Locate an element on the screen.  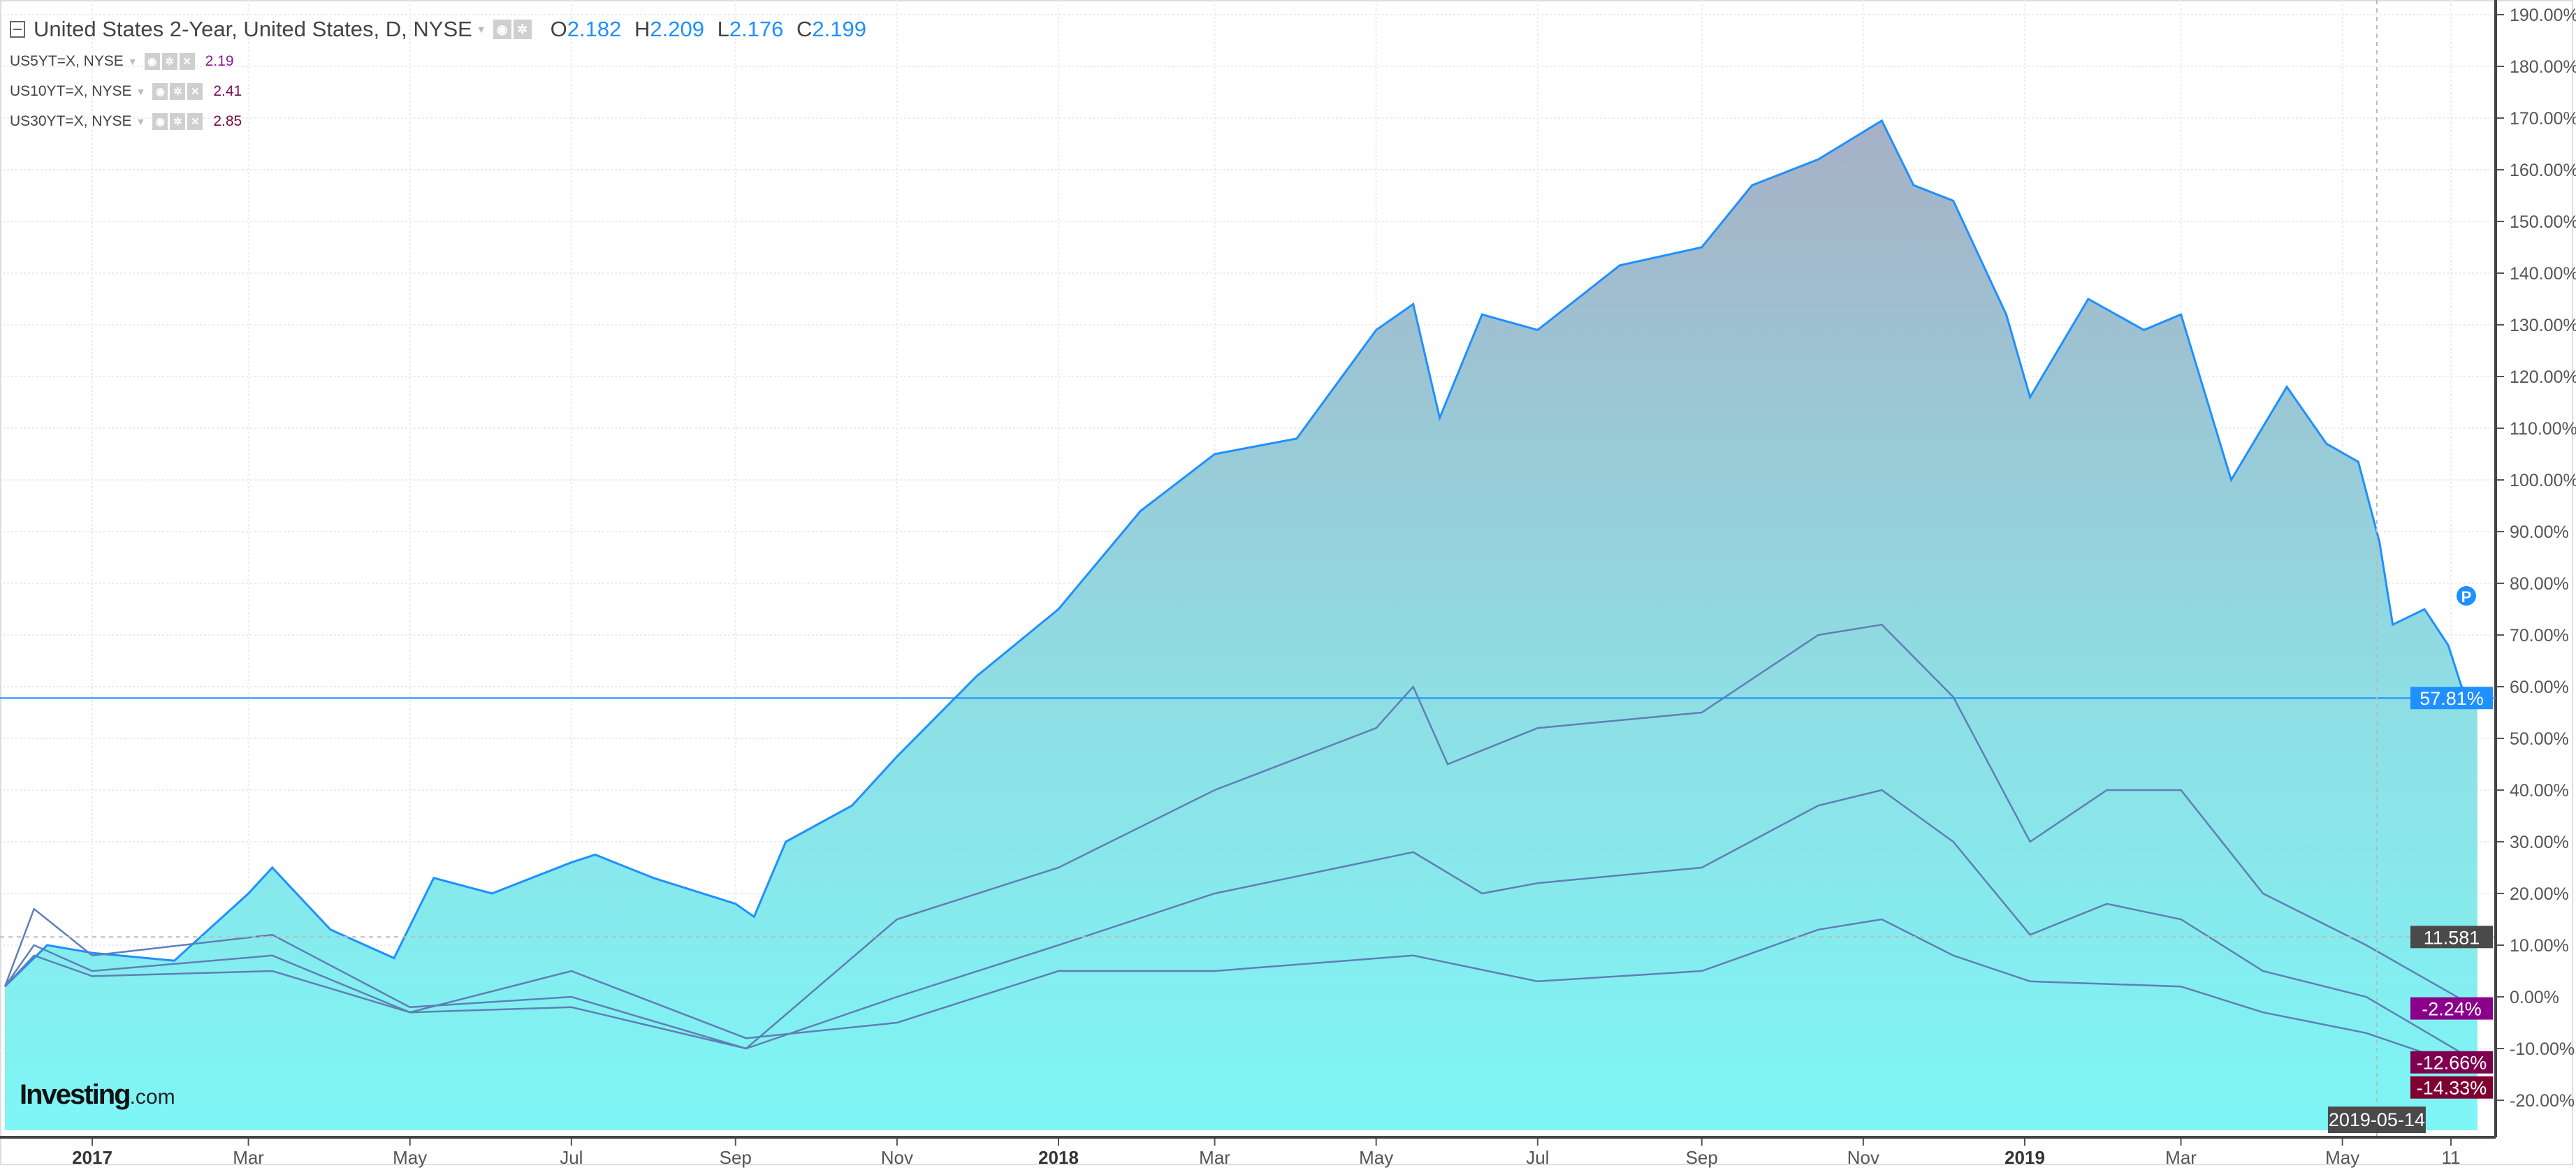
series-line-us30ytx is located at coordinates (1241, 995).